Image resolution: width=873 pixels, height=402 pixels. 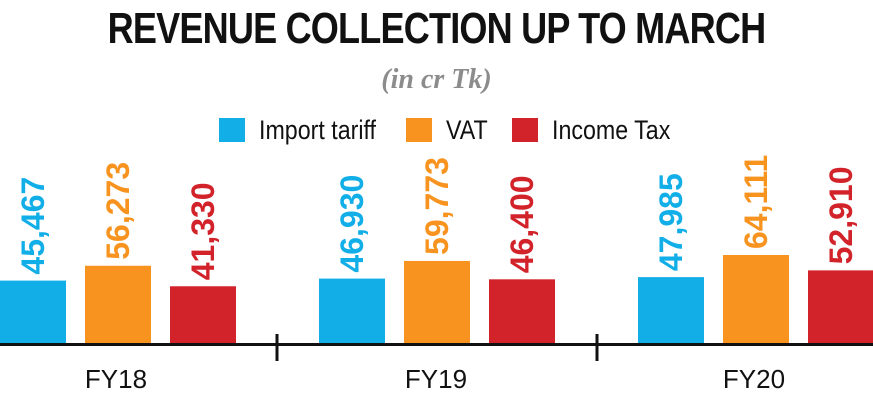 What do you see at coordinates (756, 202) in the screenshot?
I see `data-label: 64,111` at bounding box center [756, 202].